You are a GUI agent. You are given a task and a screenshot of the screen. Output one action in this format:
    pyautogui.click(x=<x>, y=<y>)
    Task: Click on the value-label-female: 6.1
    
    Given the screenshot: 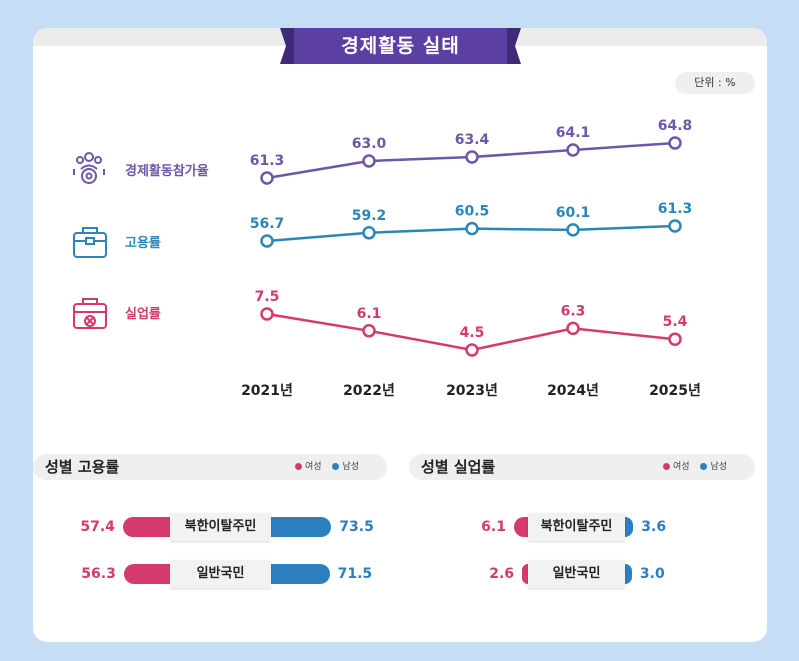 What is the action you would take?
    pyautogui.click(x=493, y=527)
    